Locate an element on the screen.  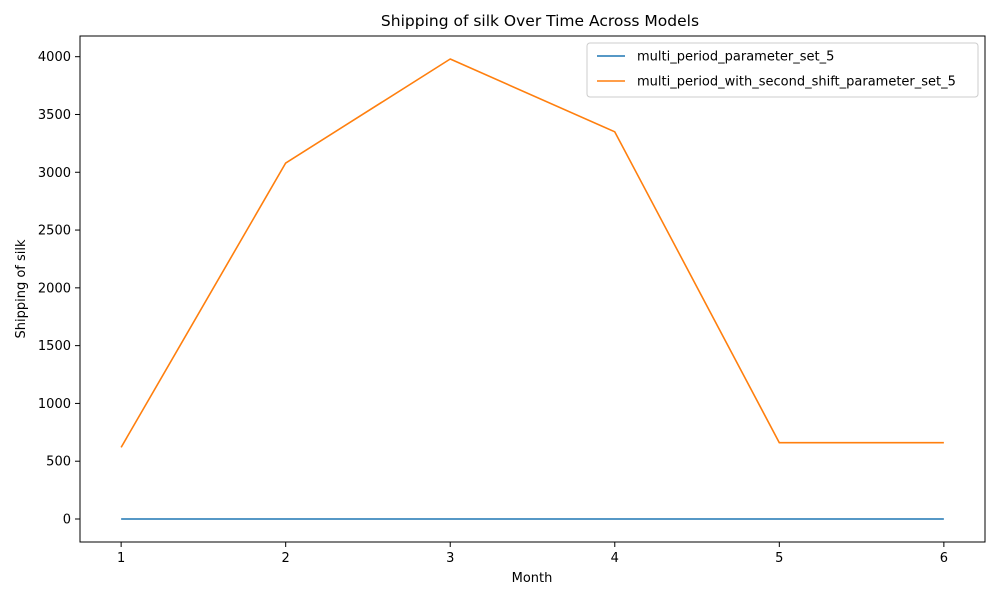
legend-label-1: multi_period_parameter_set_5 is located at coordinates (735, 57).